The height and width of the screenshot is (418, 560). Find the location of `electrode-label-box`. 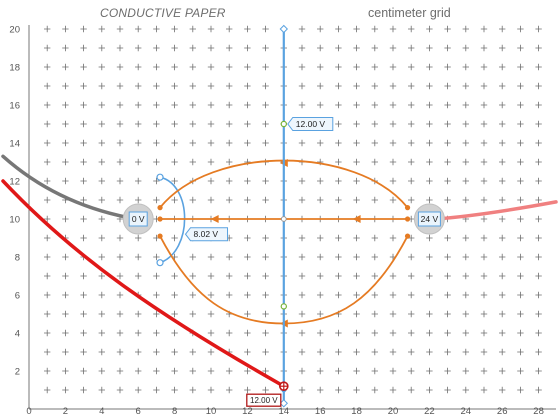

electrode-label-box is located at coordinates (138, 219).